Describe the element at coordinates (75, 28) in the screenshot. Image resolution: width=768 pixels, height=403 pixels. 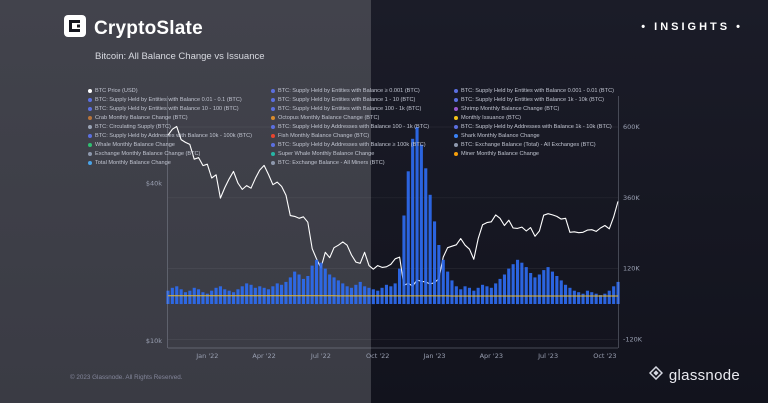
I see `cryptoslate-logo-icon` at that location.